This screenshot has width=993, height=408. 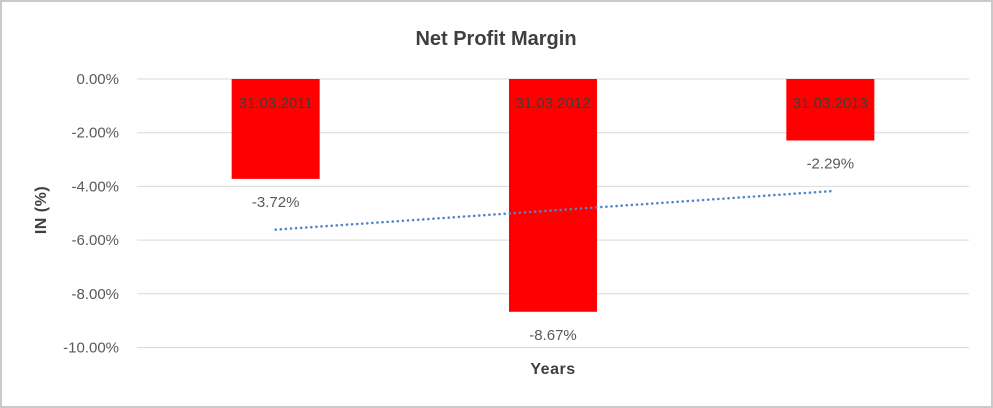 I want to click on y-axis-tick-labels: 0.00% -2.00% -4.00% -6.00% -8.00% -10.00%, so click(x=91, y=214).